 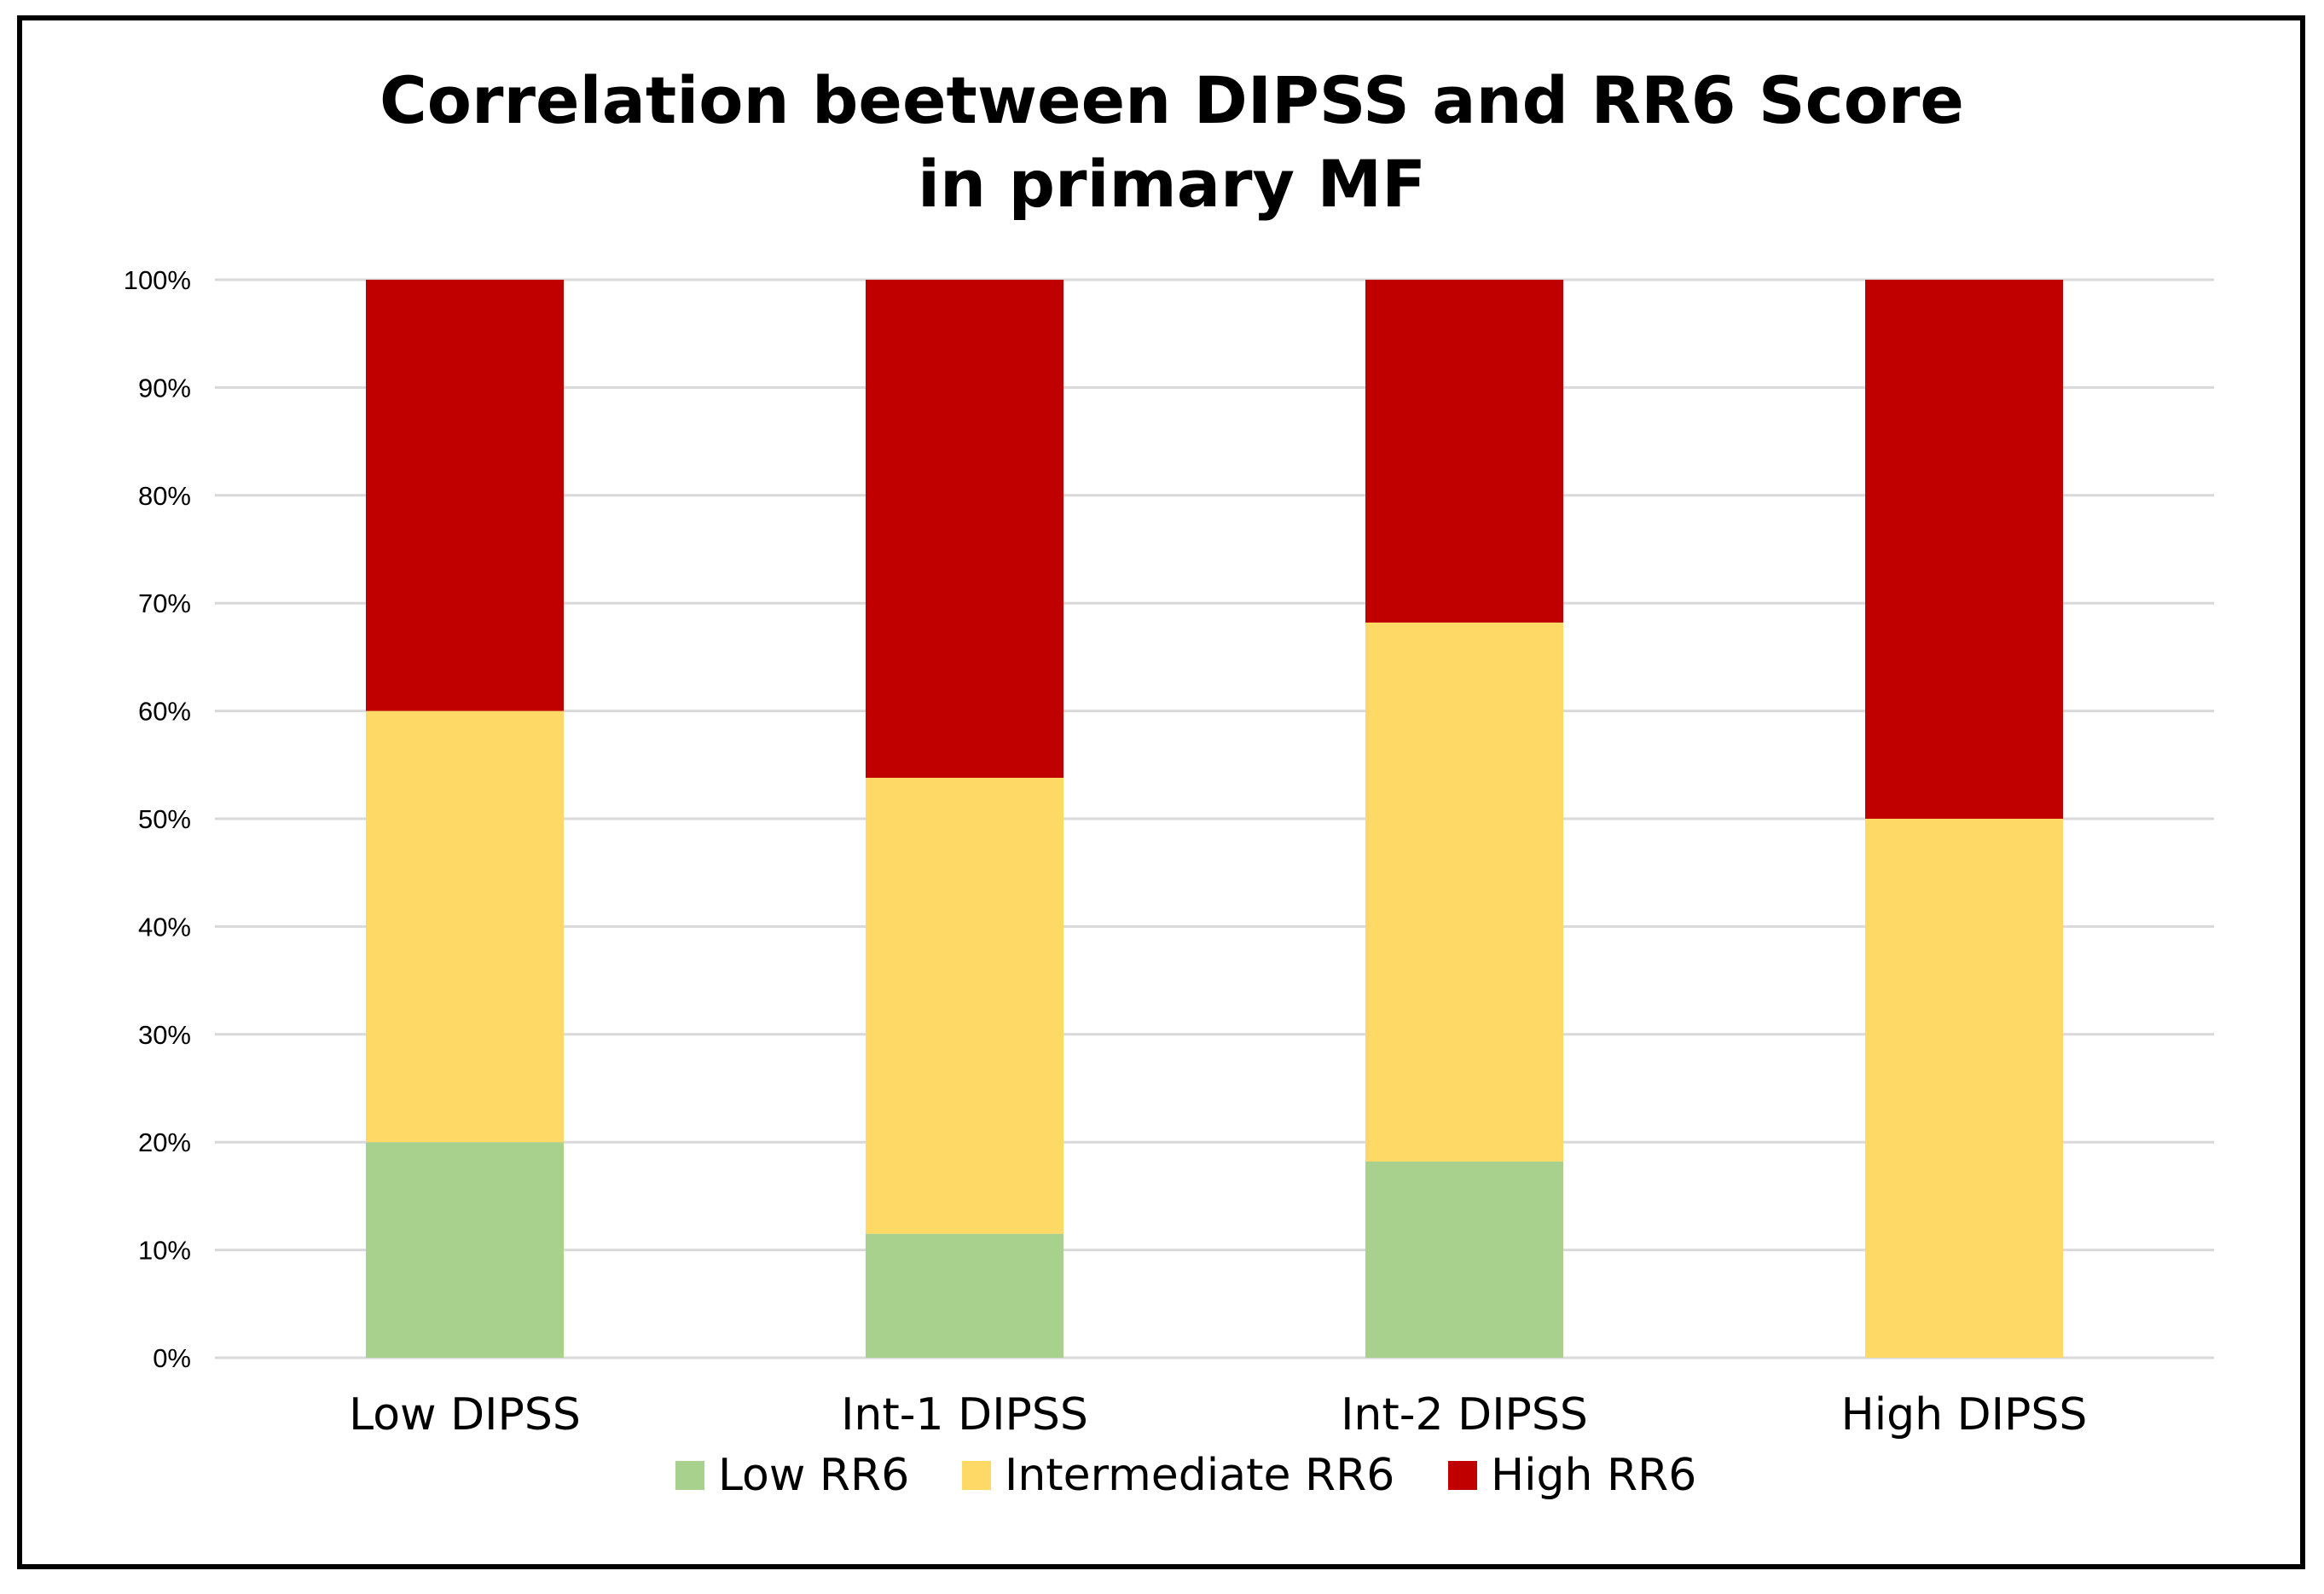 I want to click on legend-item-low-rr6: Low RR6, so click(x=792, y=1476).